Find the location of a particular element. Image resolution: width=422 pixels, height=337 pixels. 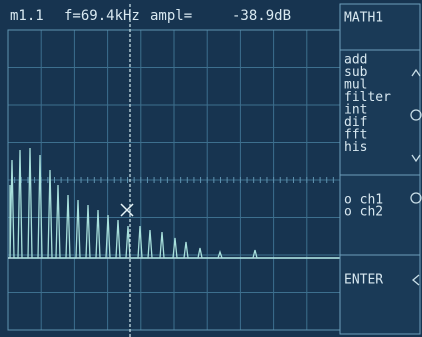

menu-item: fft is located at coordinates (355, 135).